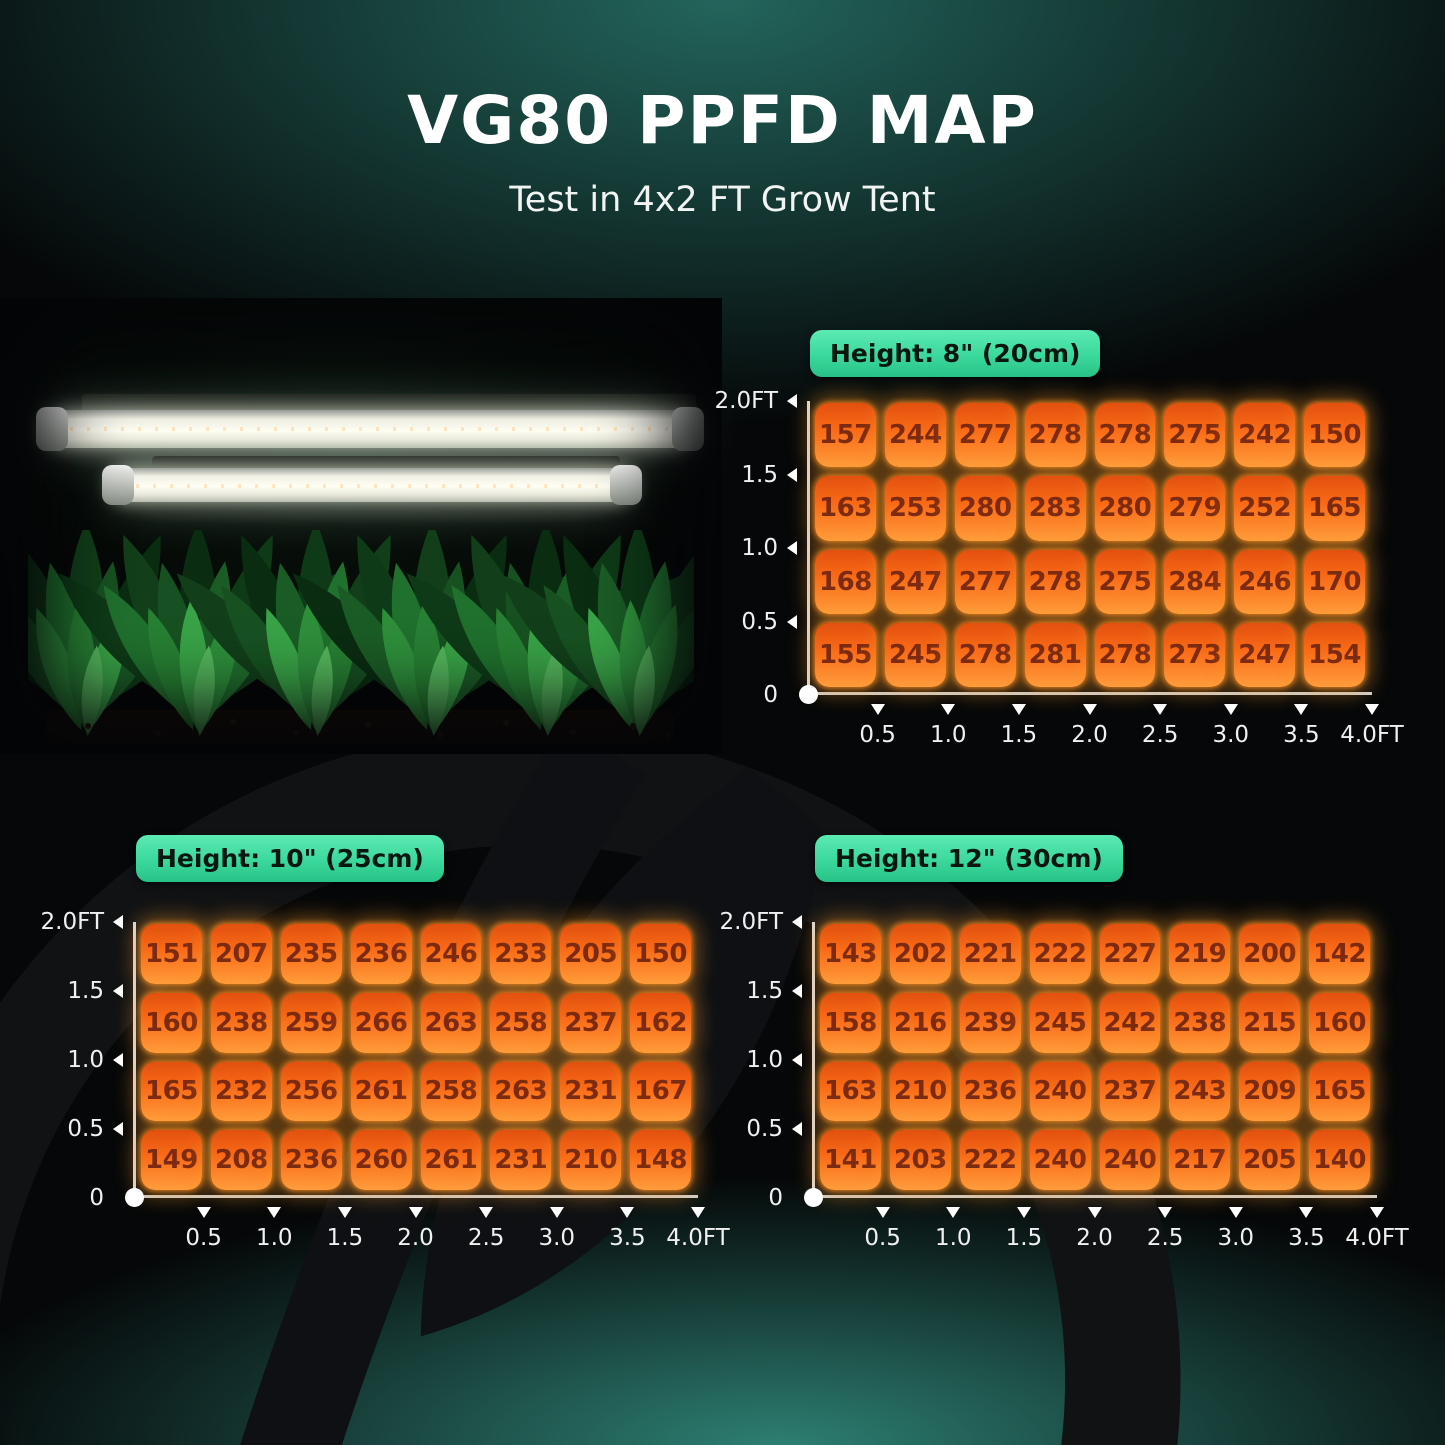 This screenshot has width=1445, height=1445. I want to click on ppfd-cell: 244, so click(915, 435).